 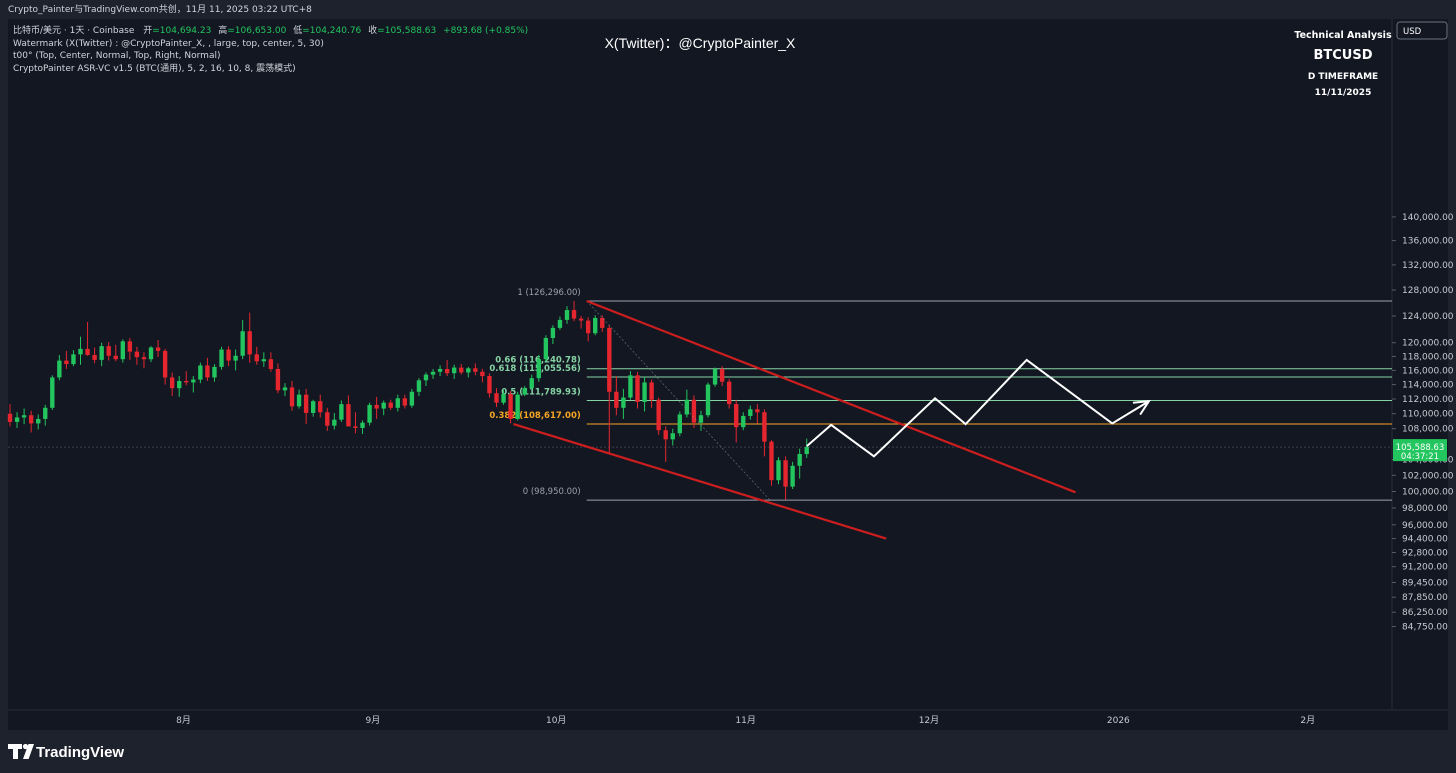 What do you see at coordinates (1425, 583) in the screenshot?
I see `price-tick-label: 89,450.00` at bounding box center [1425, 583].